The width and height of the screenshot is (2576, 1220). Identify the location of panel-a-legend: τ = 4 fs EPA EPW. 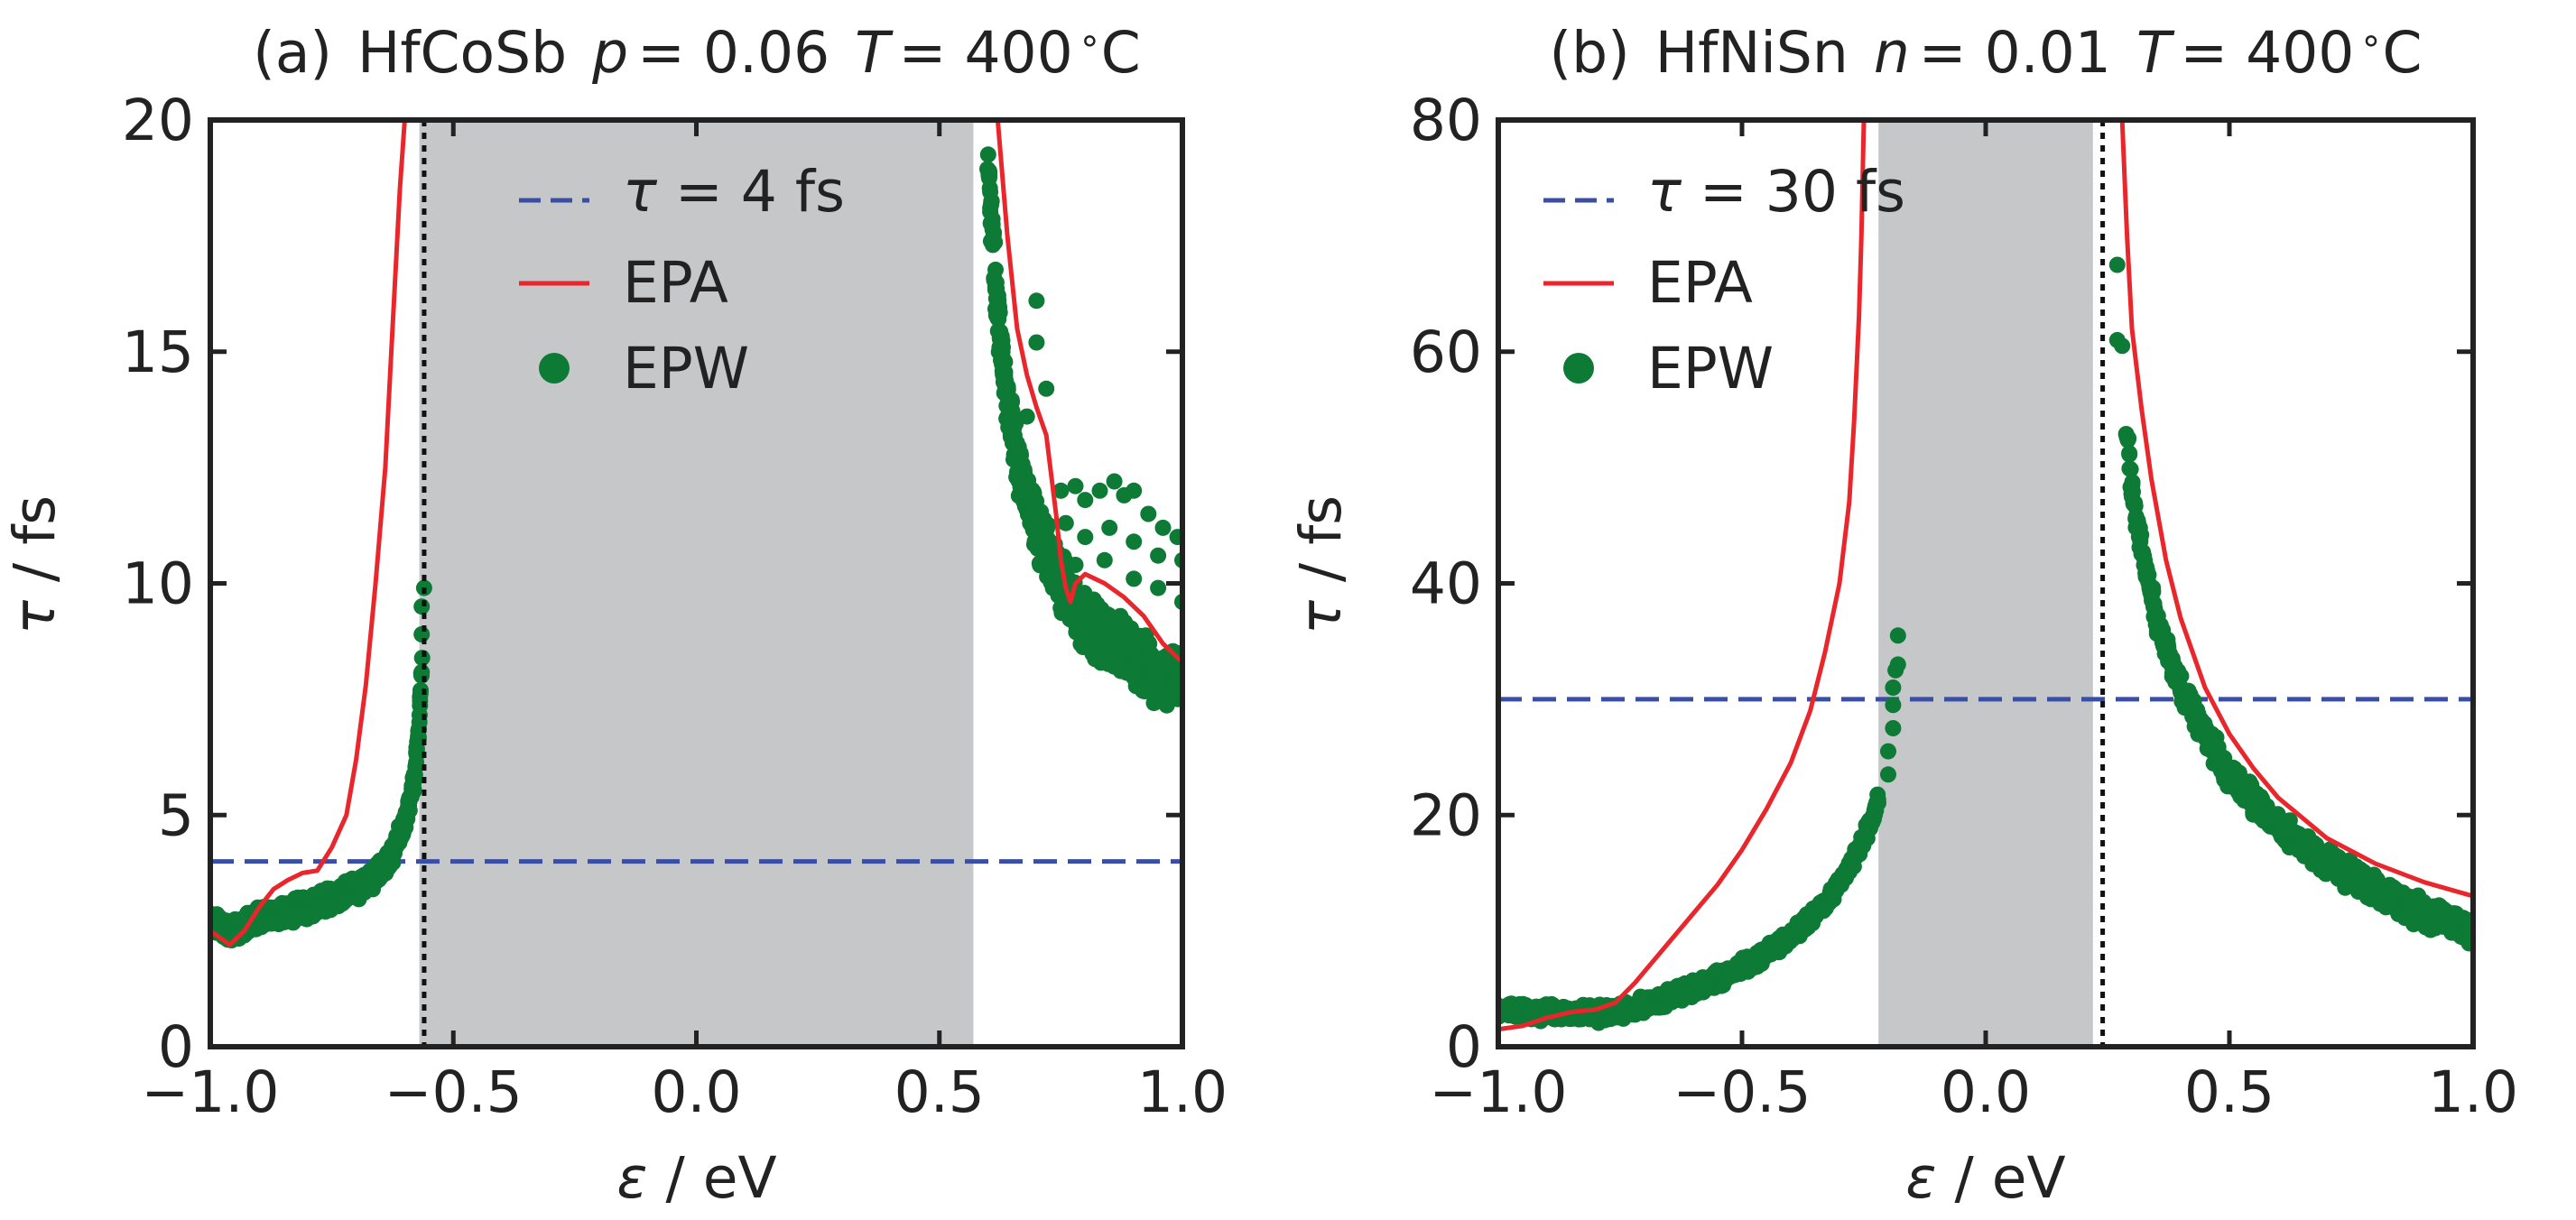
(682, 280).